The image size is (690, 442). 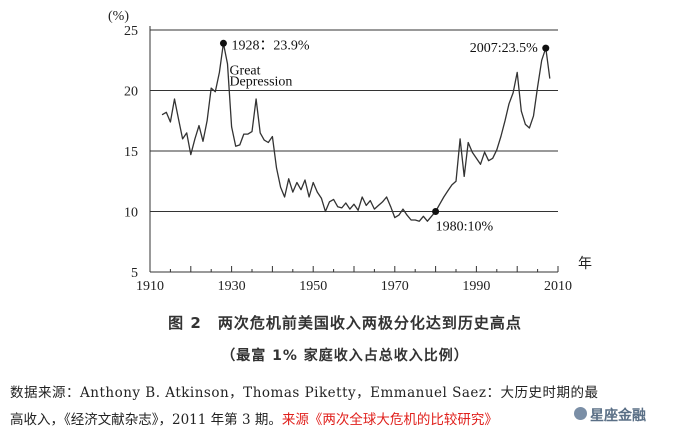 I want to click on y-tick-label: 15, so click(x=131, y=152).